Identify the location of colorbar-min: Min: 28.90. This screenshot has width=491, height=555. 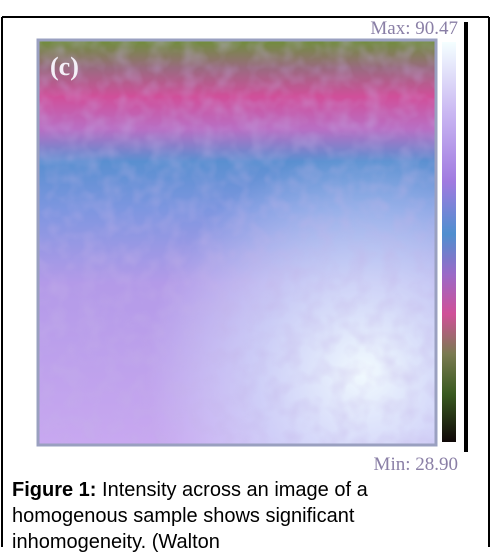
(416, 464).